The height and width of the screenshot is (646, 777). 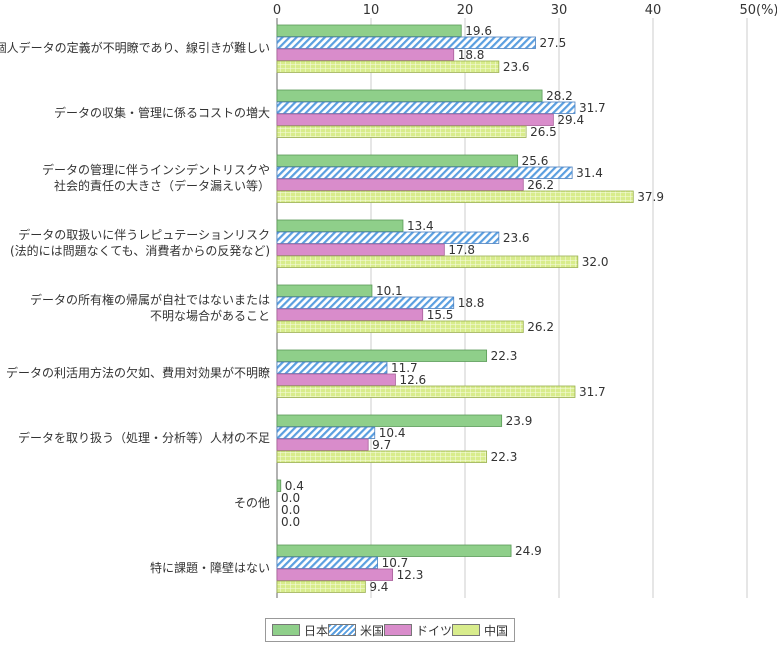 What do you see at coordinates (589, 173) in the screenshot?
I see `data-label: 31.4` at bounding box center [589, 173].